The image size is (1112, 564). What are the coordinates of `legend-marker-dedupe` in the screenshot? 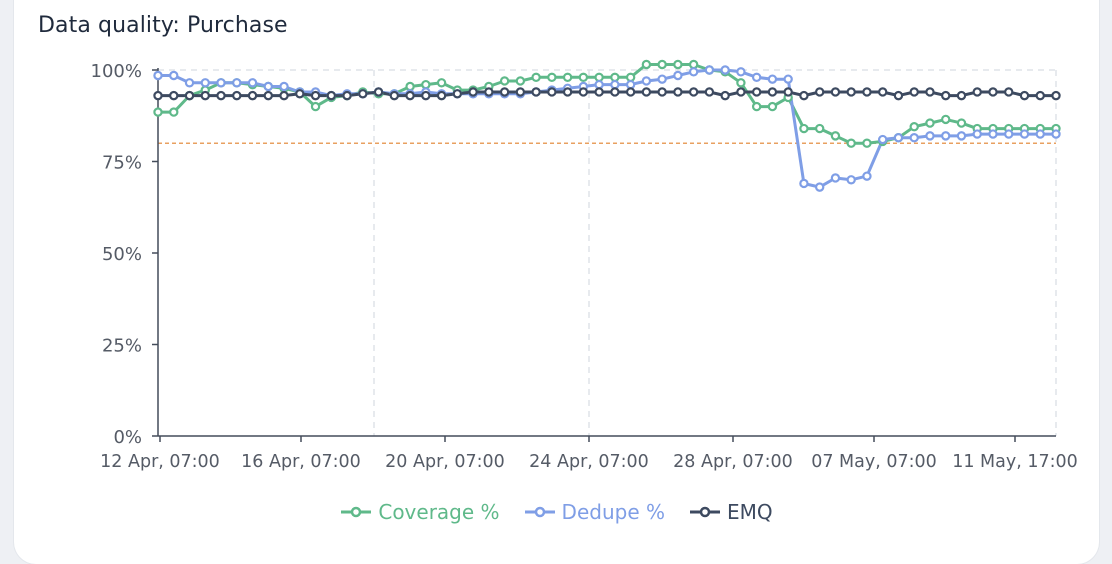 It's located at (539, 512).